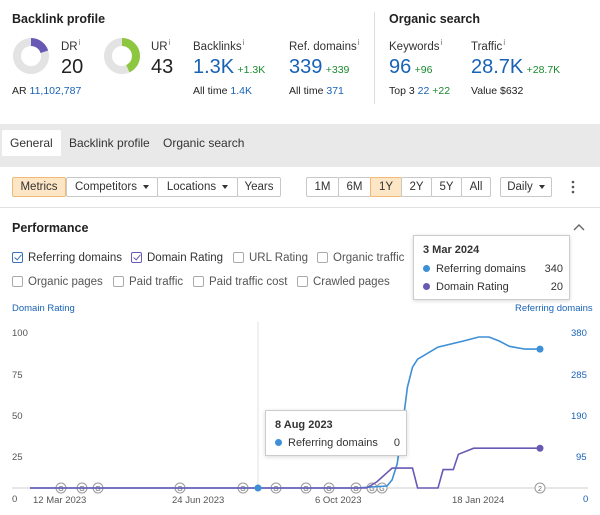  What do you see at coordinates (241, 91) in the screenshot?
I see `backlinks-alltime-value: 1.4K` at bounding box center [241, 91].